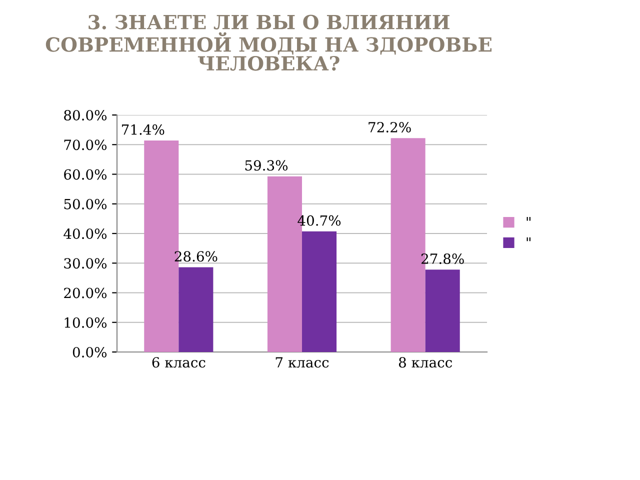 The height and width of the screenshot is (480, 640). Describe the element at coordinates (85, 174) in the screenshot. I see `y-tick-label: 60.0%` at that location.